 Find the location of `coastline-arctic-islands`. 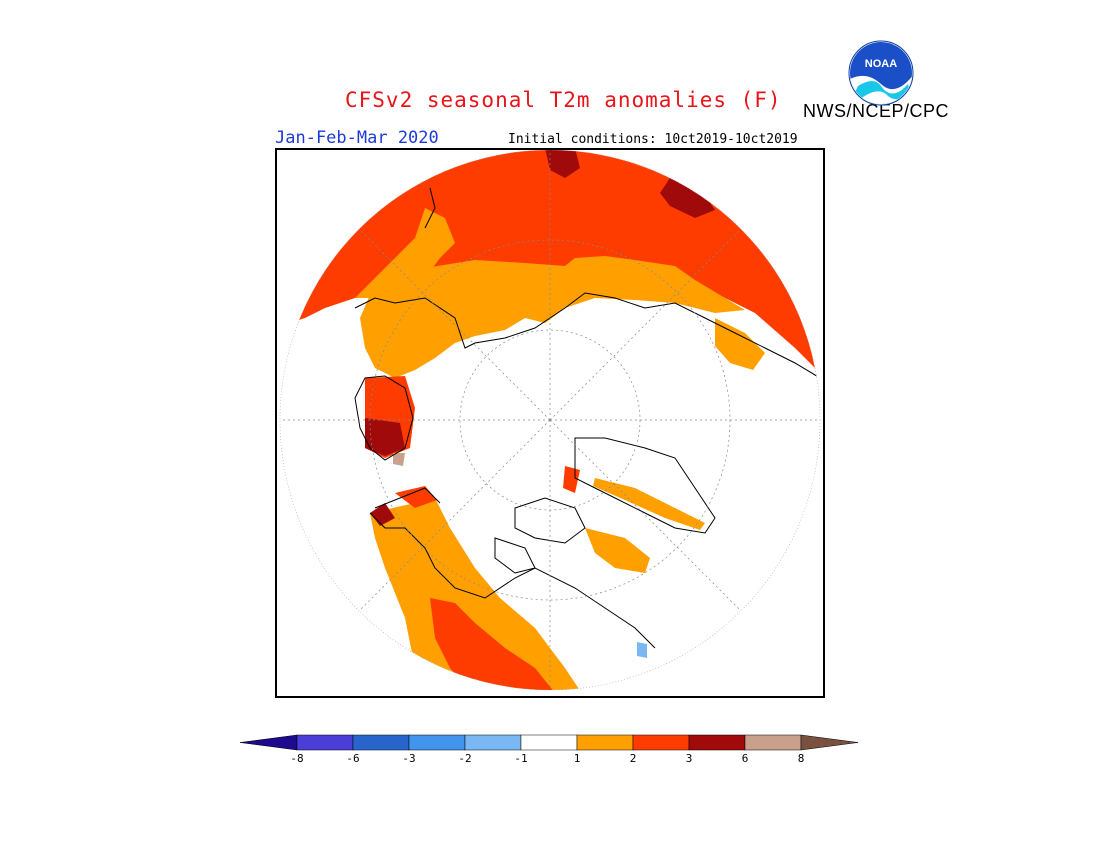

coastline-arctic-islands is located at coordinates (540, 535).